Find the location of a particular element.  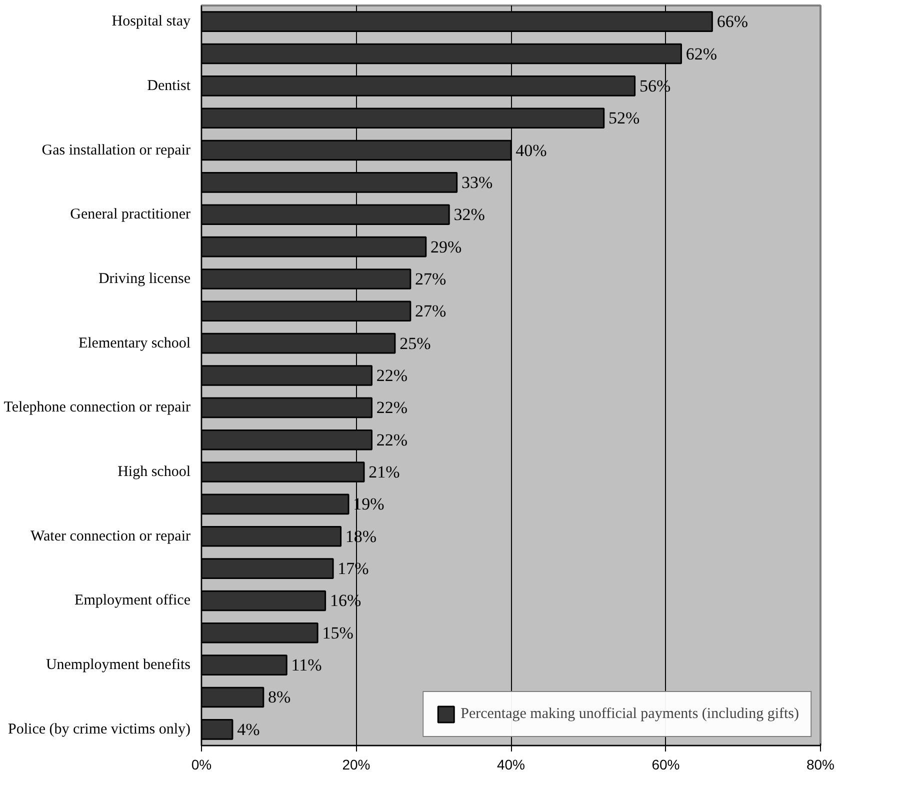

y-tick-label: Hospital stay is located at coordinates (151, 22).